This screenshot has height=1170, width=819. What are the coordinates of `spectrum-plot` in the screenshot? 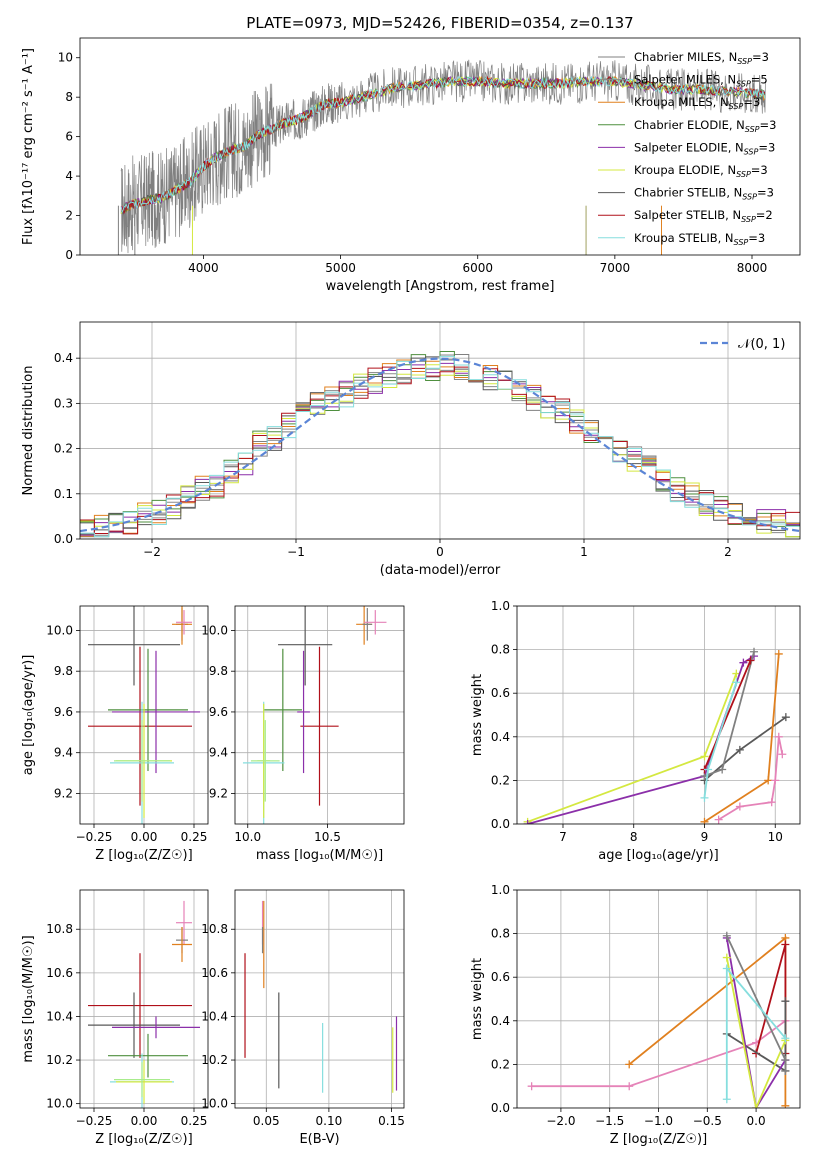 It's located at (441, 157).